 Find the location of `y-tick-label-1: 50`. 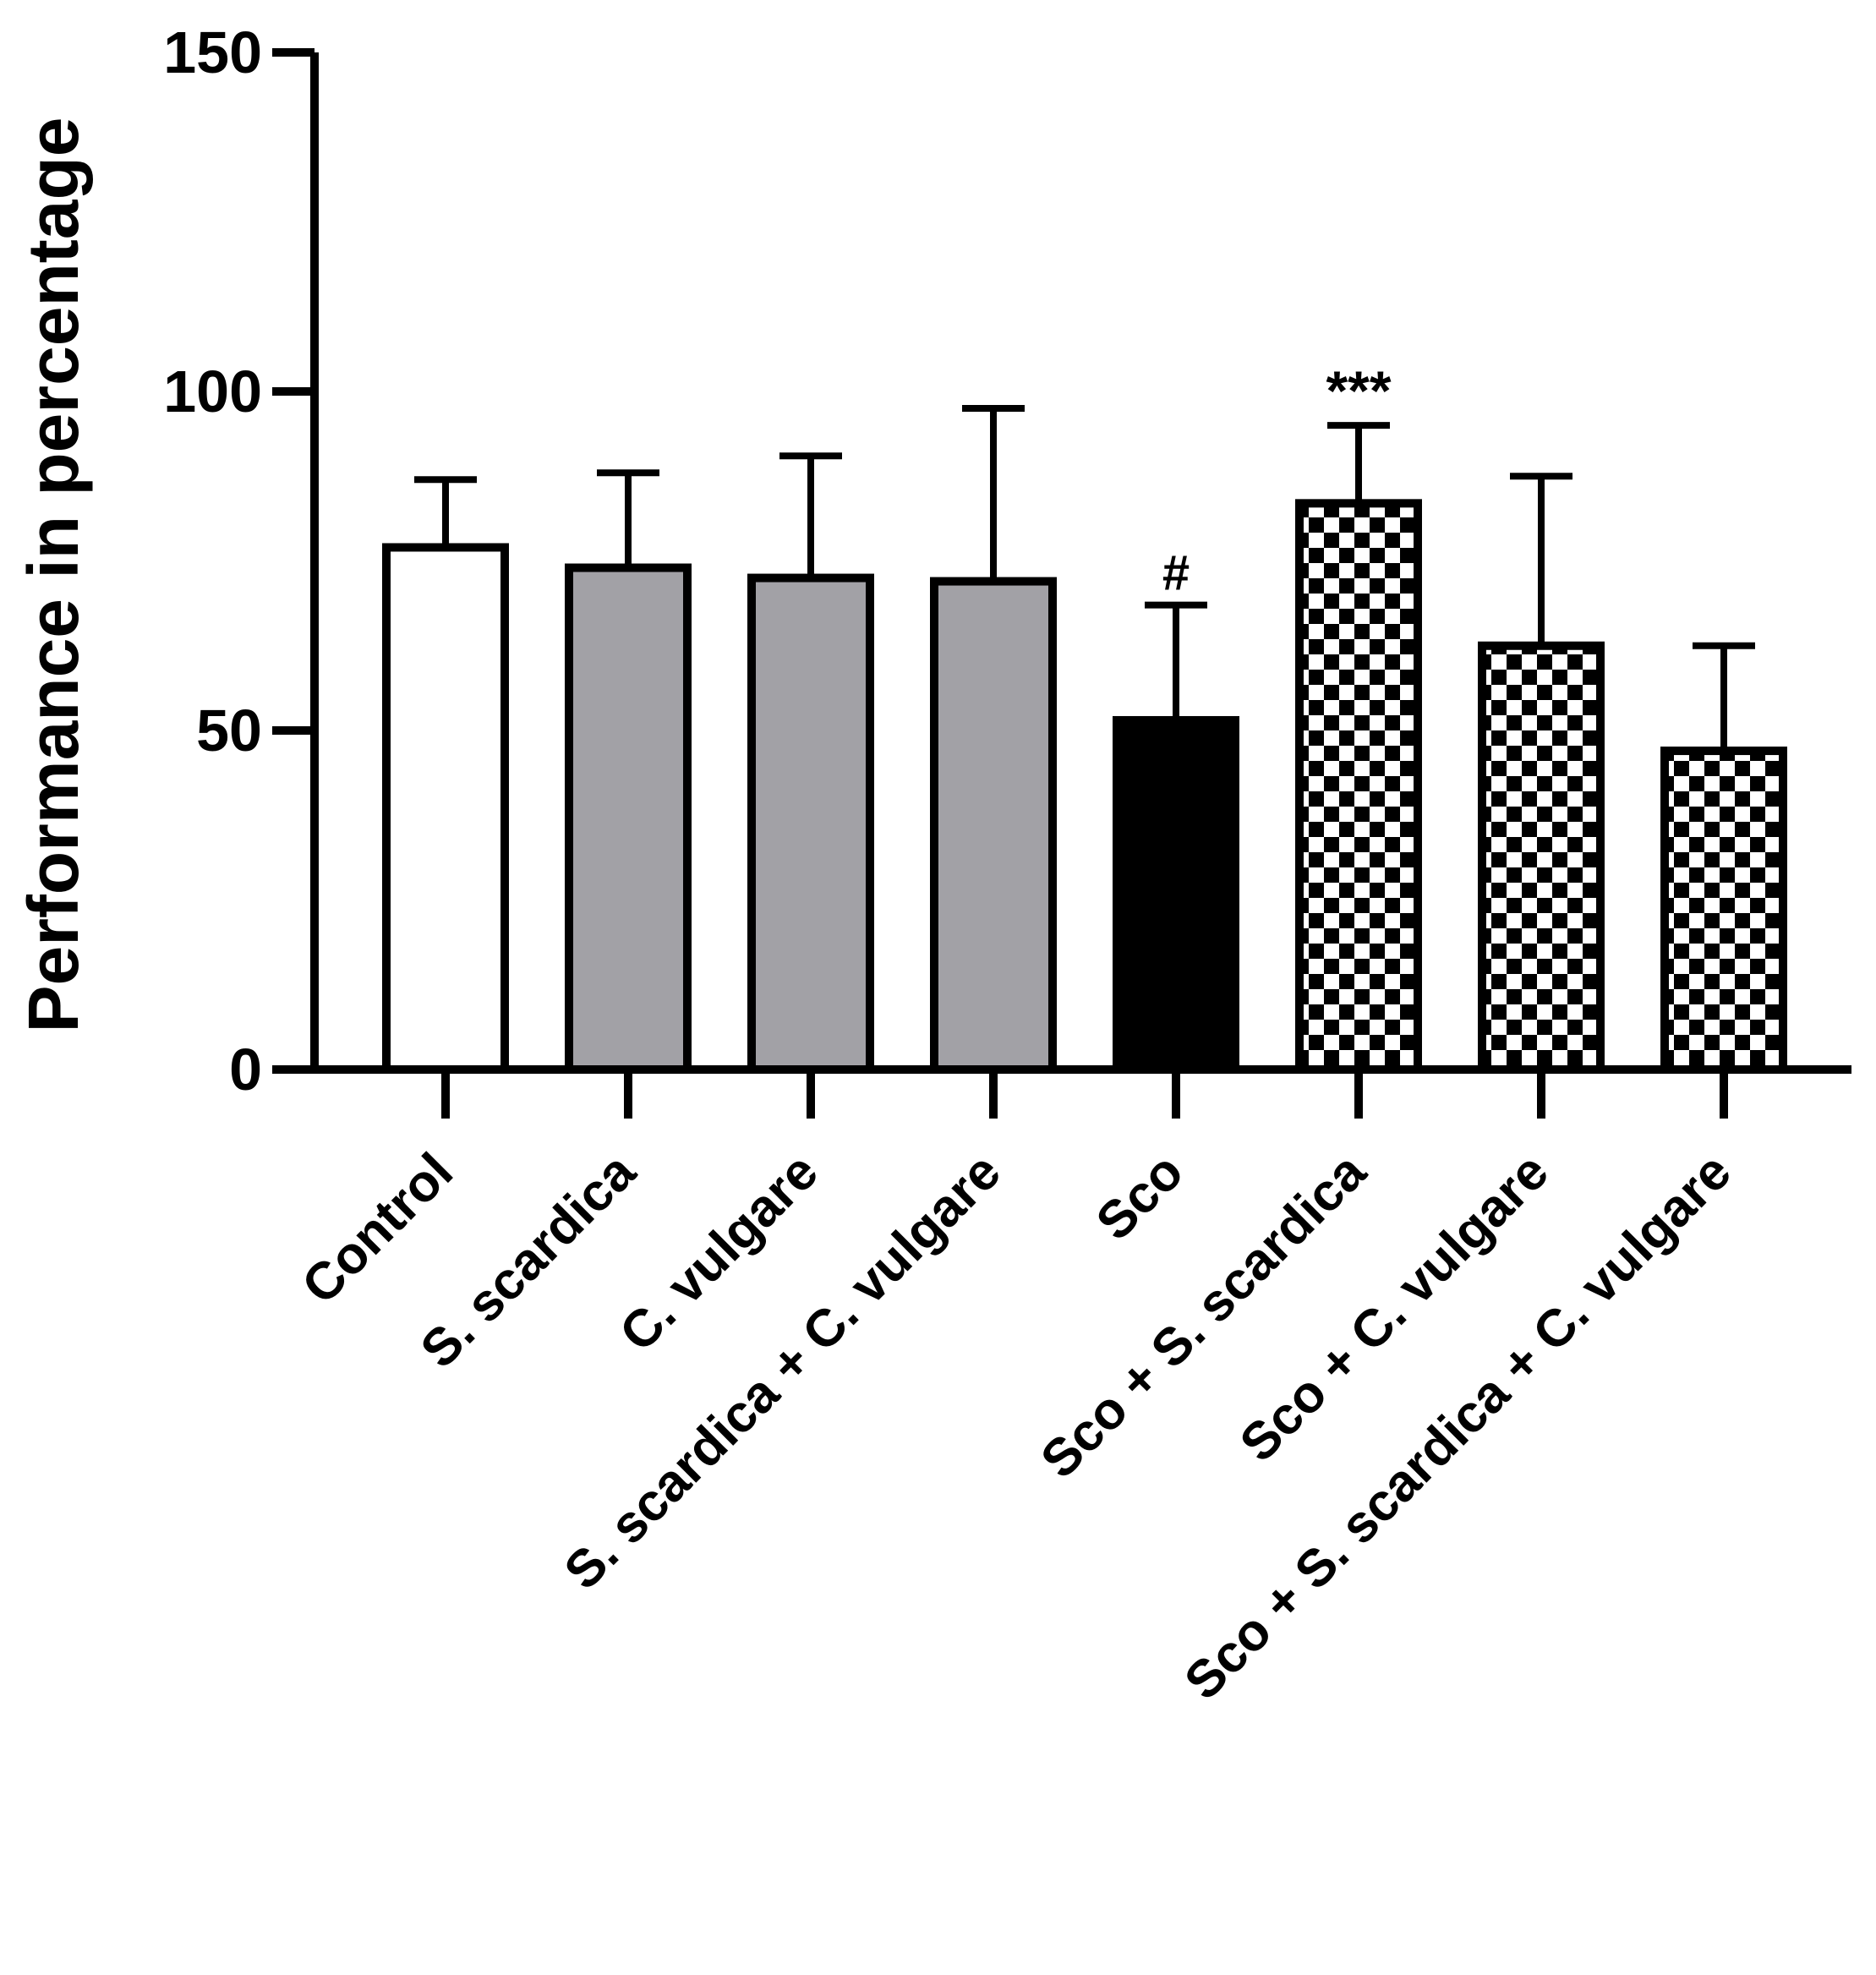

y-tick-label-1: 50 is located at coordinates (229, 730).